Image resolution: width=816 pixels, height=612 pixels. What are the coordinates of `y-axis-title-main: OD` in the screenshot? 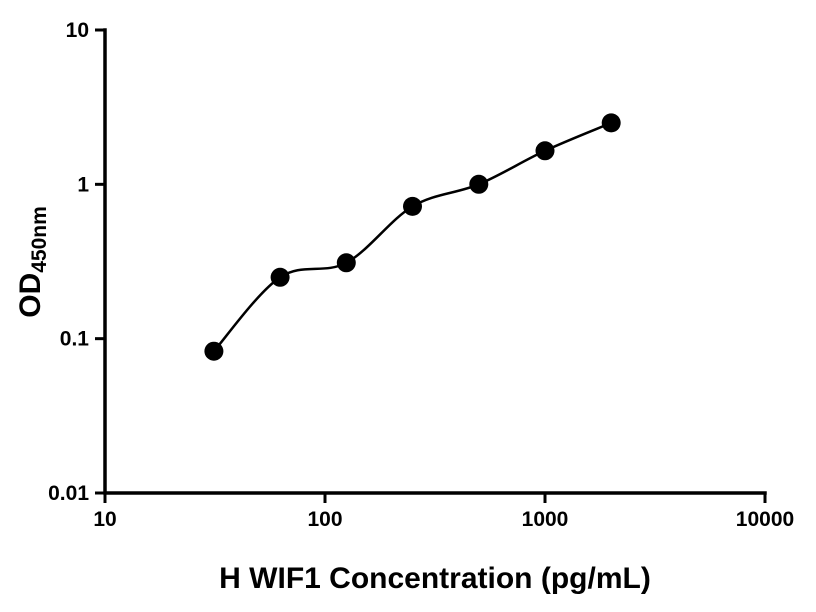 It's located at (30, 295).